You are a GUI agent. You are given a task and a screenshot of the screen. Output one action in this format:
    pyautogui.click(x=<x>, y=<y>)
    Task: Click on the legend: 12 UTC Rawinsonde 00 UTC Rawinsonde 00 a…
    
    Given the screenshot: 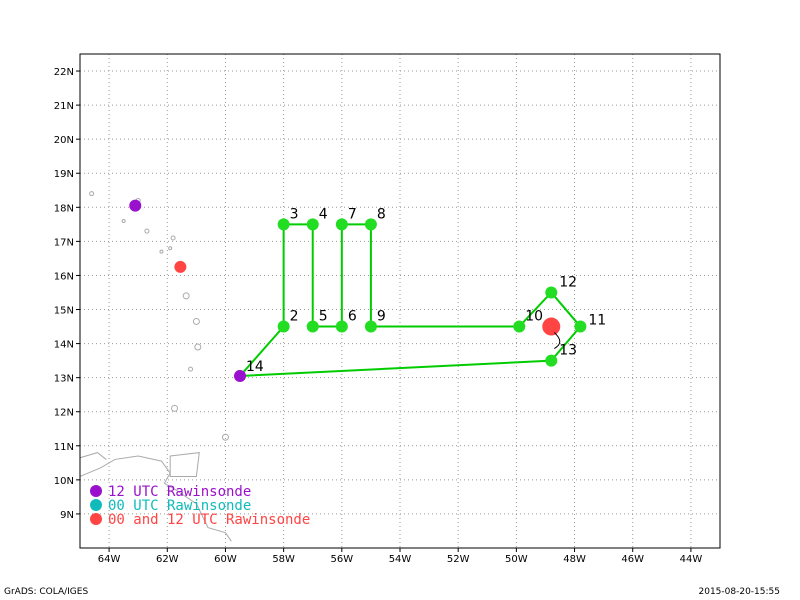 What is the action you would take?
    pyautogui.click(x=200, y=506)
    